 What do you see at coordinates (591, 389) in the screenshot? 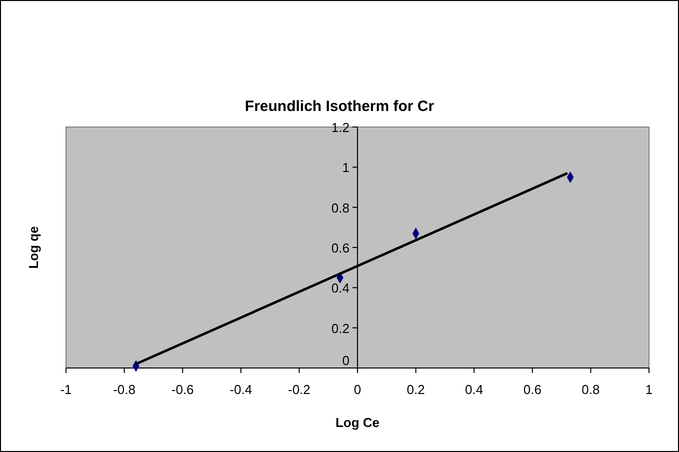
I see `x-tick-label: 0.8` at bounding box center [591, 389].